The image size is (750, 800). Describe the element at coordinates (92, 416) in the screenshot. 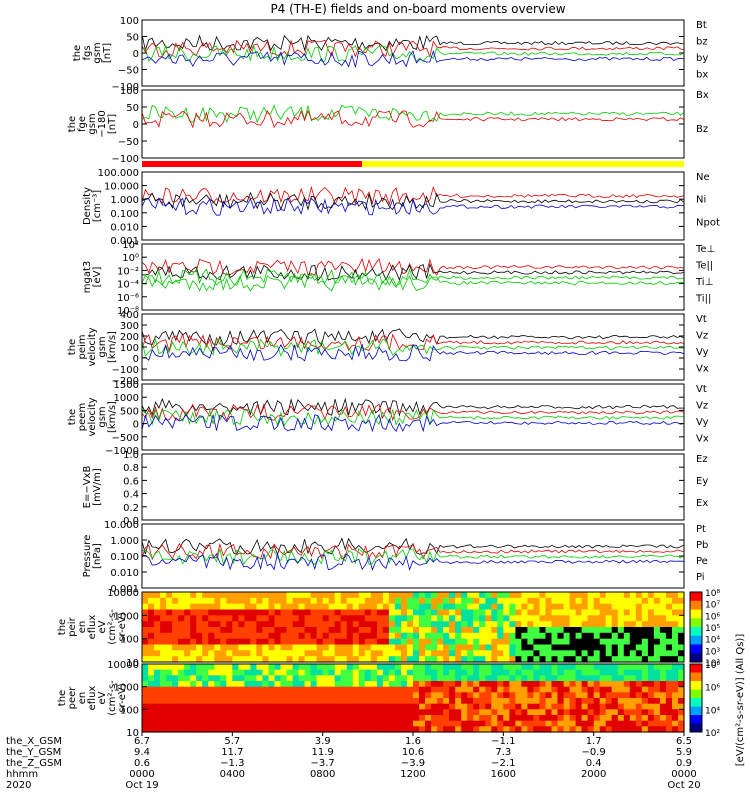

I see `ylabel-line: velocity` at that location.